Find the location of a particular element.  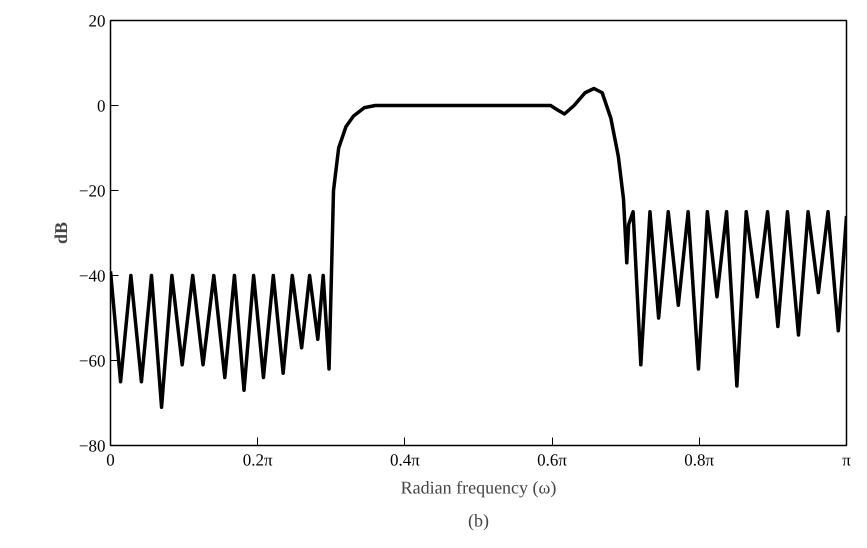

x-tick-label: π is located at coordinates (847, 460).